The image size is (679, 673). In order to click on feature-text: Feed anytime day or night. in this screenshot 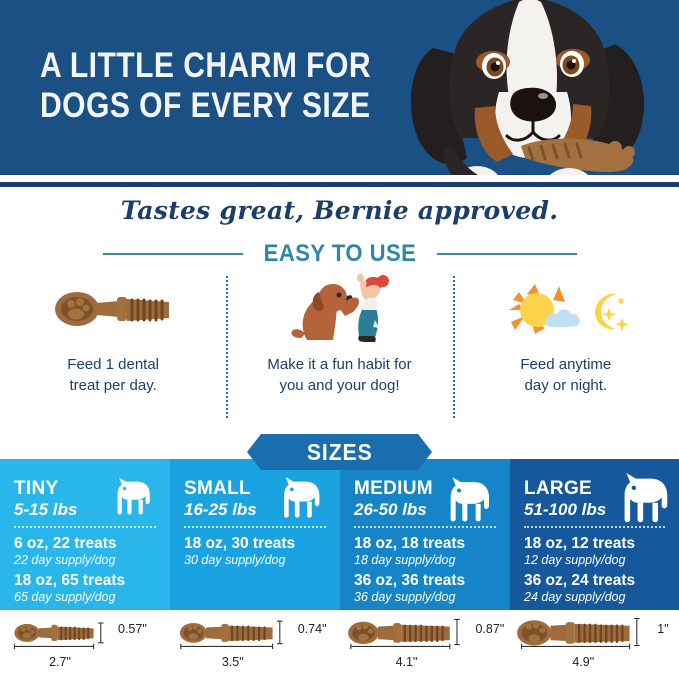, I will do `click(565, 375)`.